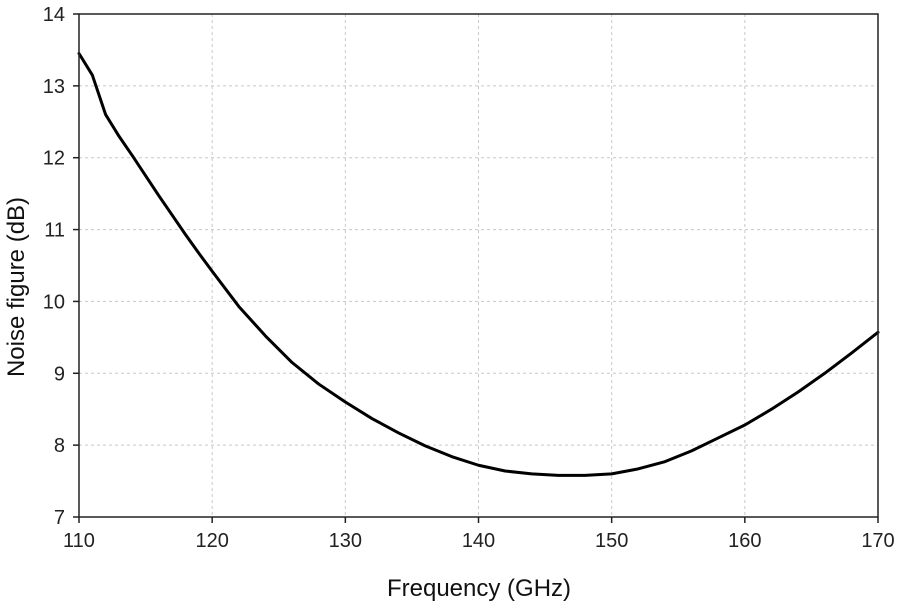  Describe the element at coordinates (345, 541) in the screenshot. I see `x-tick-label-130: 130` at that location.